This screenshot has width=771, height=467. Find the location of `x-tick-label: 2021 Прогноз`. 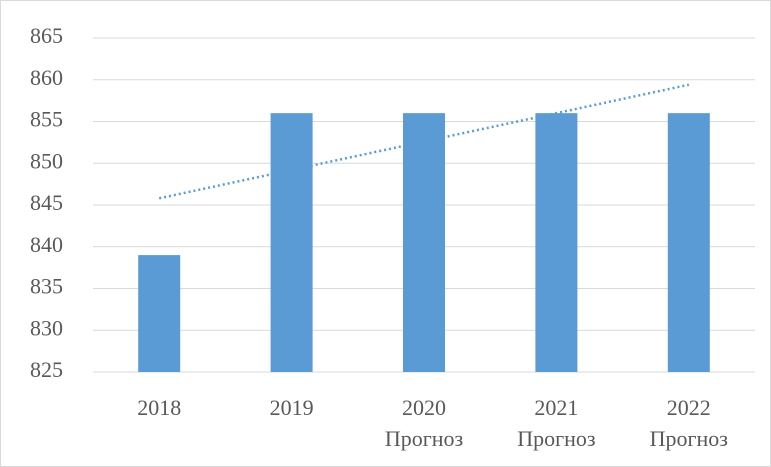

x-tick-label: 2021 Прогноз is located at coordinates (556, 423).